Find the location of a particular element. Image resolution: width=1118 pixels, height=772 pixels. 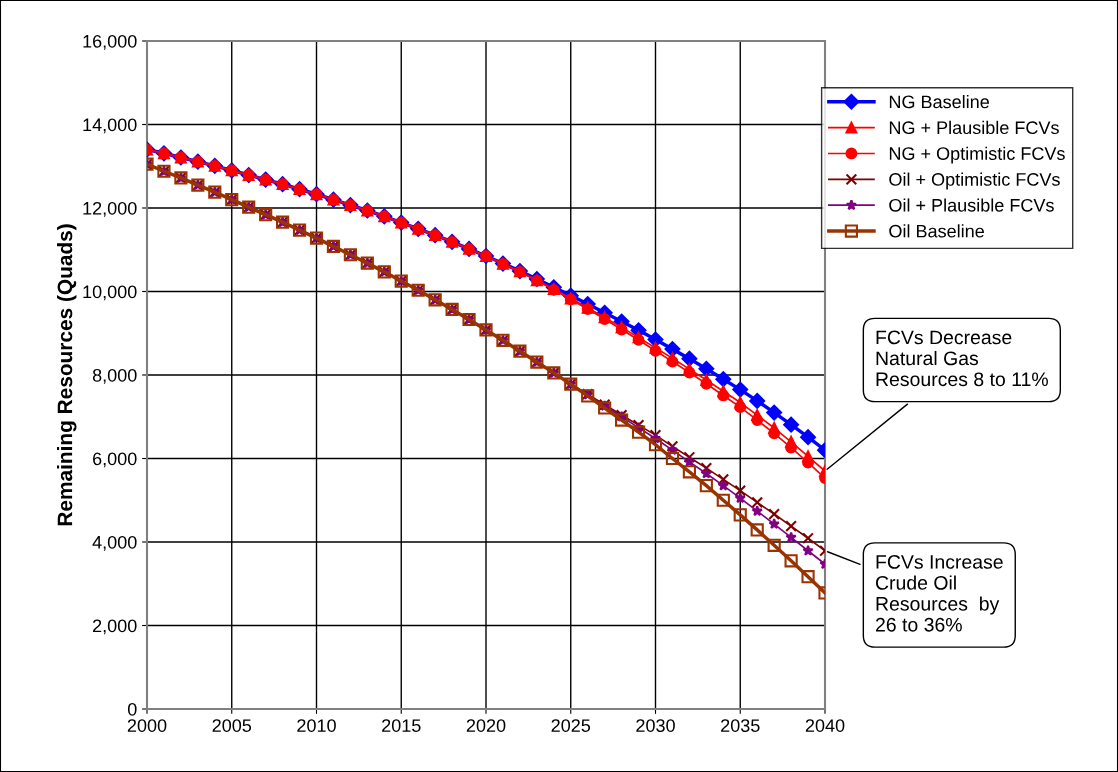

y-tick-label: 2,000 is located at coordinates (115, 627).